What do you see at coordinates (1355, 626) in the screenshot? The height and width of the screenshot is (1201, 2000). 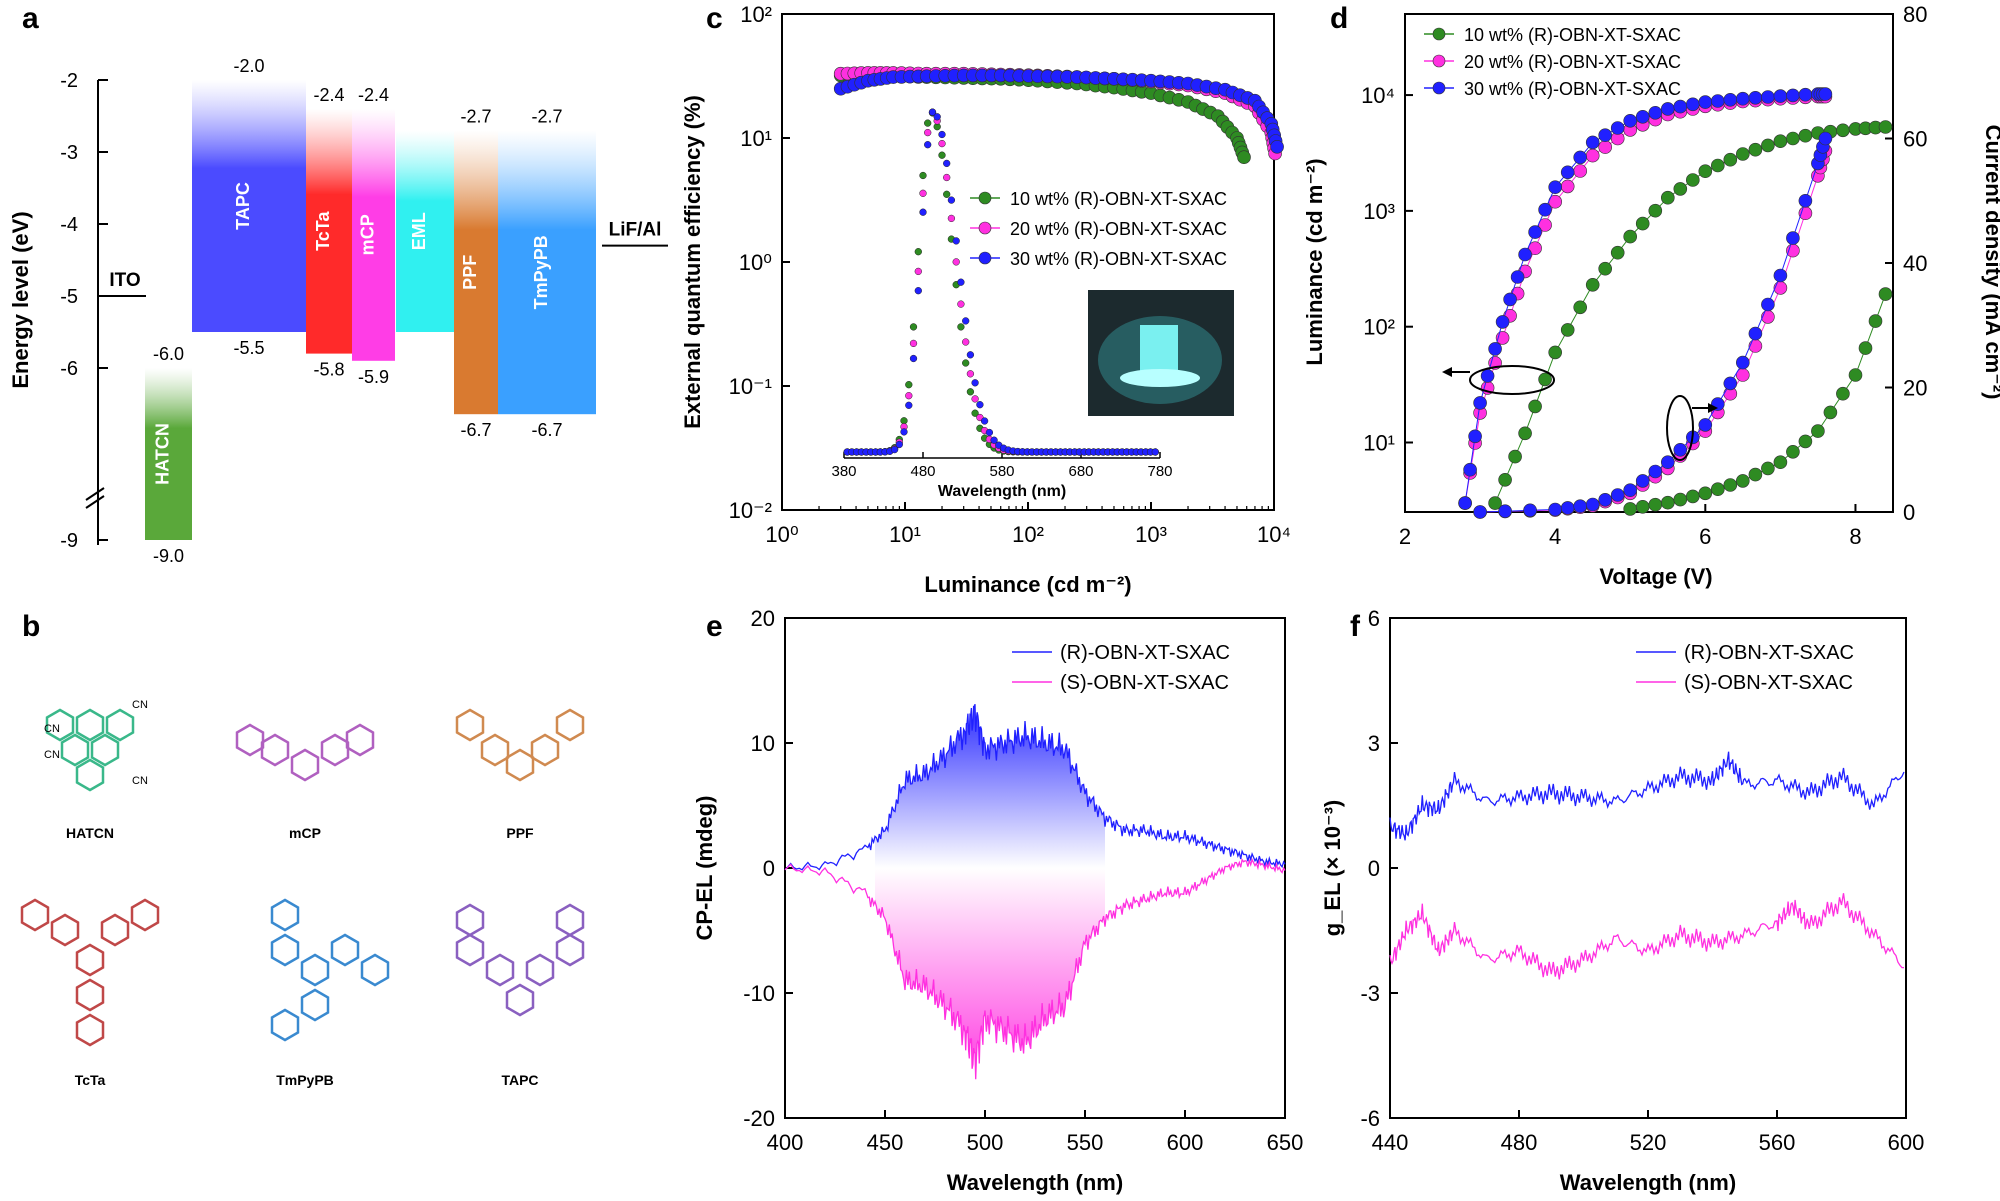 I see `panel-letter-f: f` at bounding box center [1355, 626].